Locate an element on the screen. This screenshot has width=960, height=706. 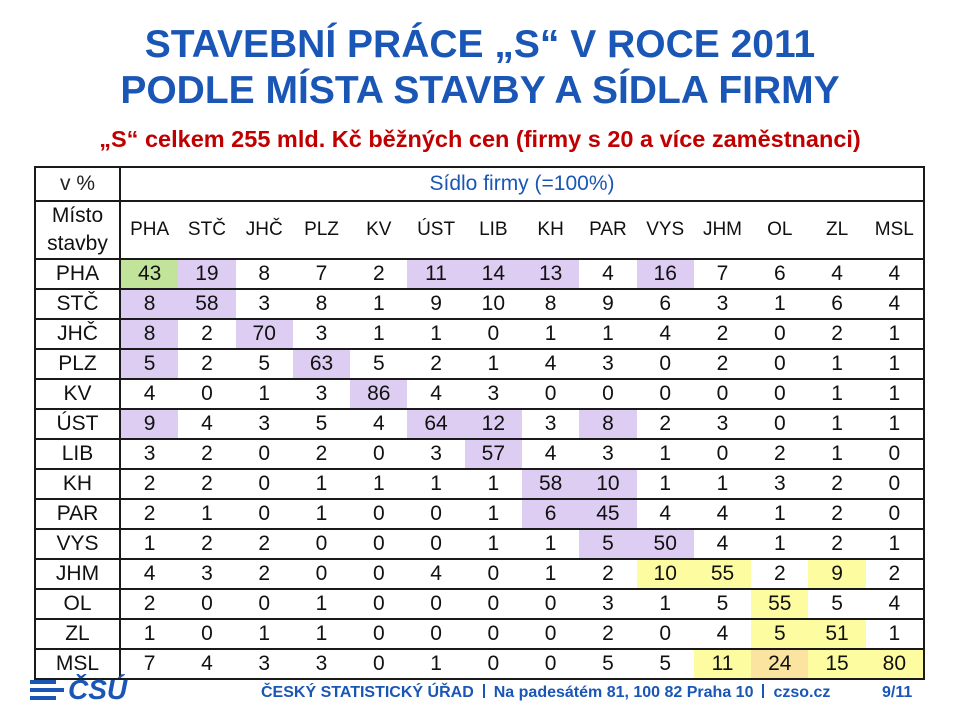
table-cell: 7 is located at coordinates (149, 663).